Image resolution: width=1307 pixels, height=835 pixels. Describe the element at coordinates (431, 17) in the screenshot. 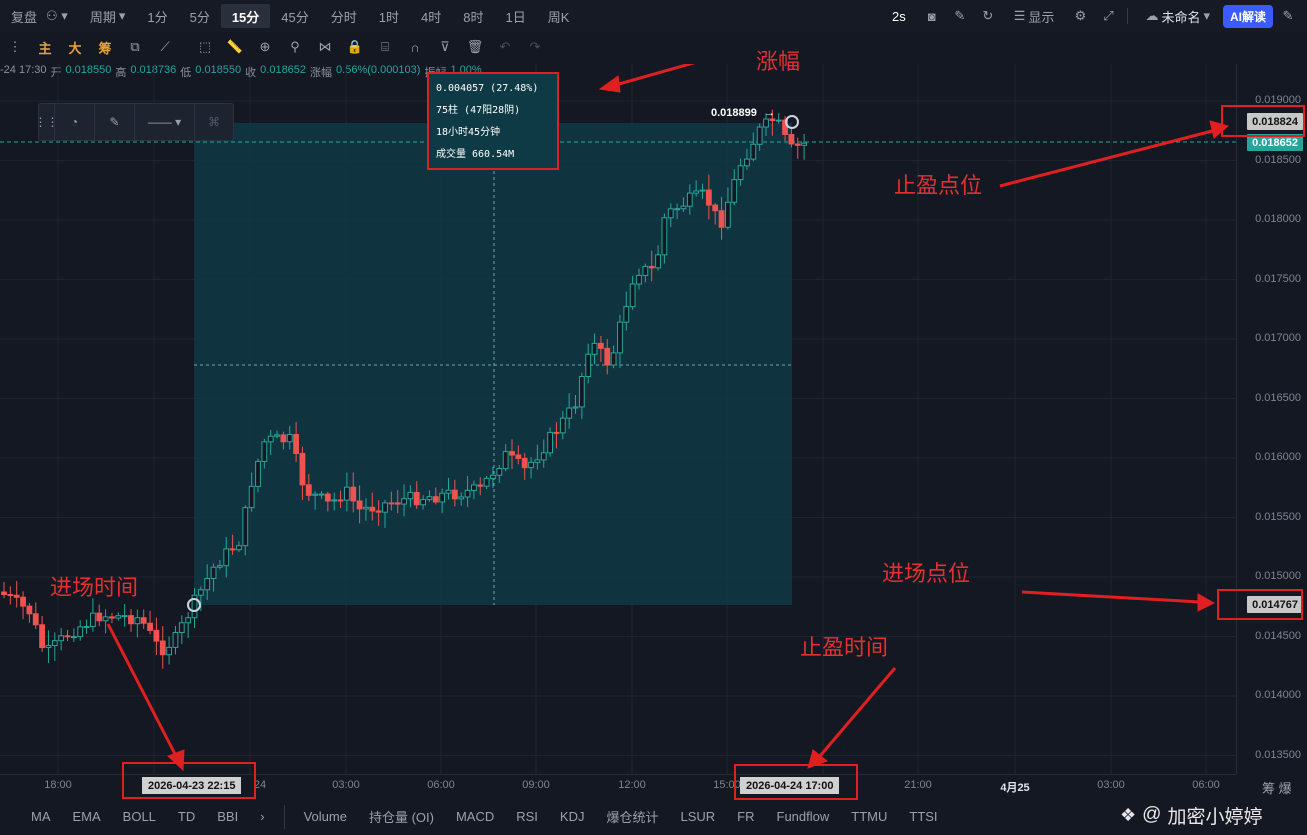

I see `interval-4h: 4时` at that location.